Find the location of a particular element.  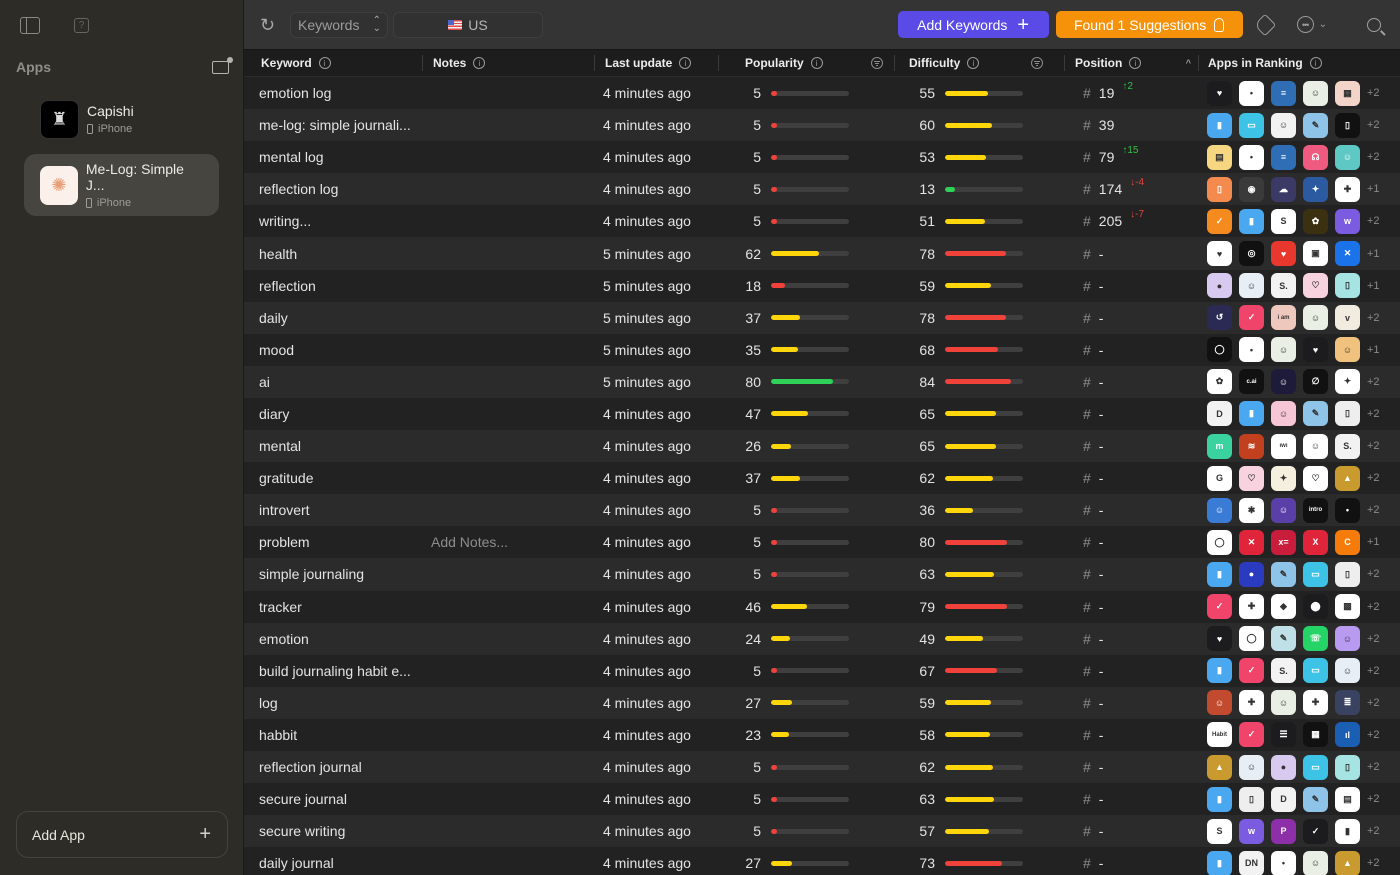

table-row: diary 4 minutes ago 47 65 # - D ▮ ☺ ✎ ▯ +2 is located at coordinates (822, 414).